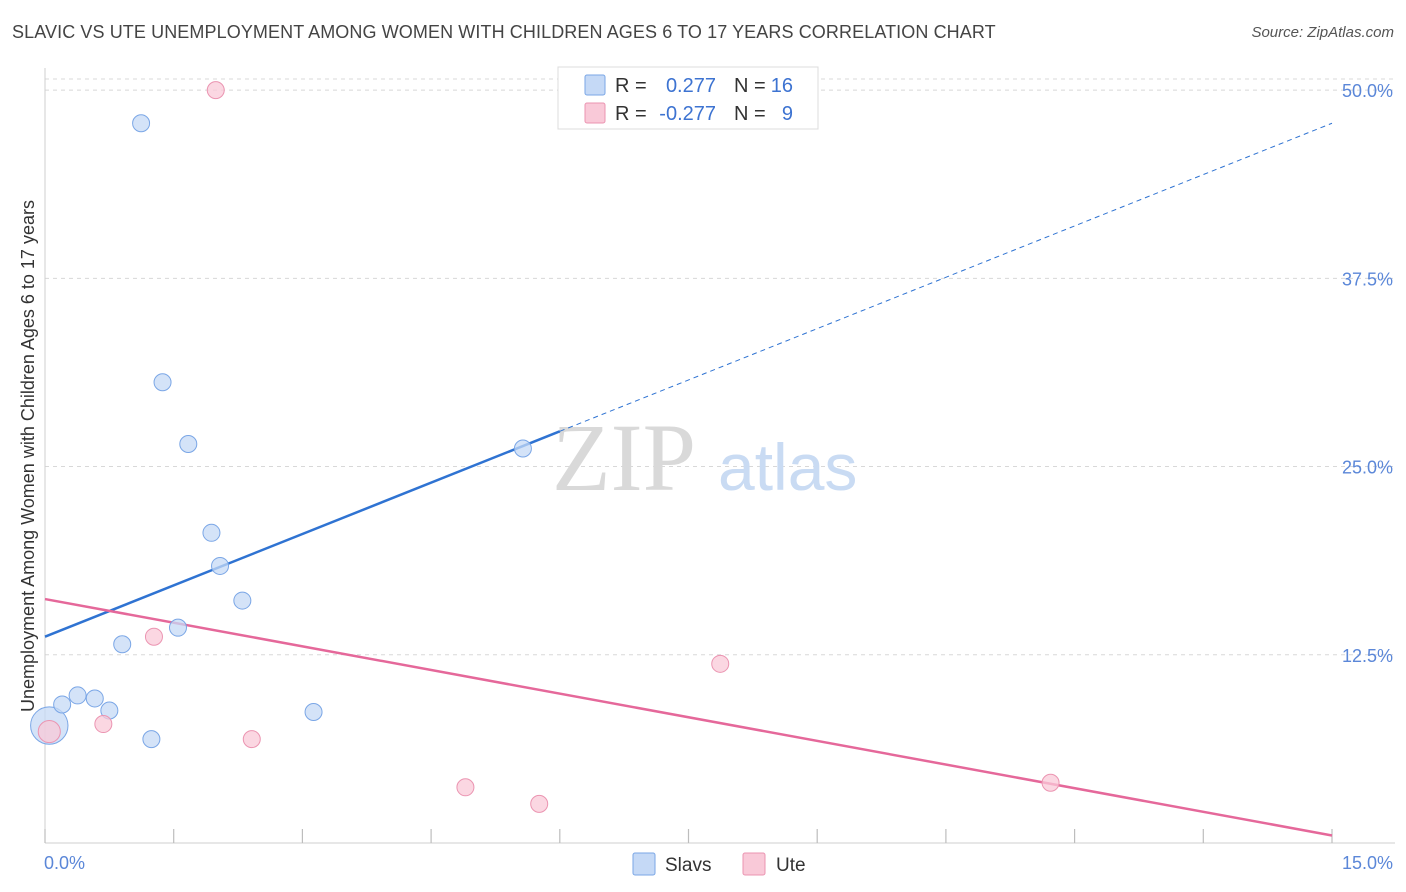 The width and height of the screenshot is (1406, 892). I want to click on ute-n-value: 9, so click(787, 114).